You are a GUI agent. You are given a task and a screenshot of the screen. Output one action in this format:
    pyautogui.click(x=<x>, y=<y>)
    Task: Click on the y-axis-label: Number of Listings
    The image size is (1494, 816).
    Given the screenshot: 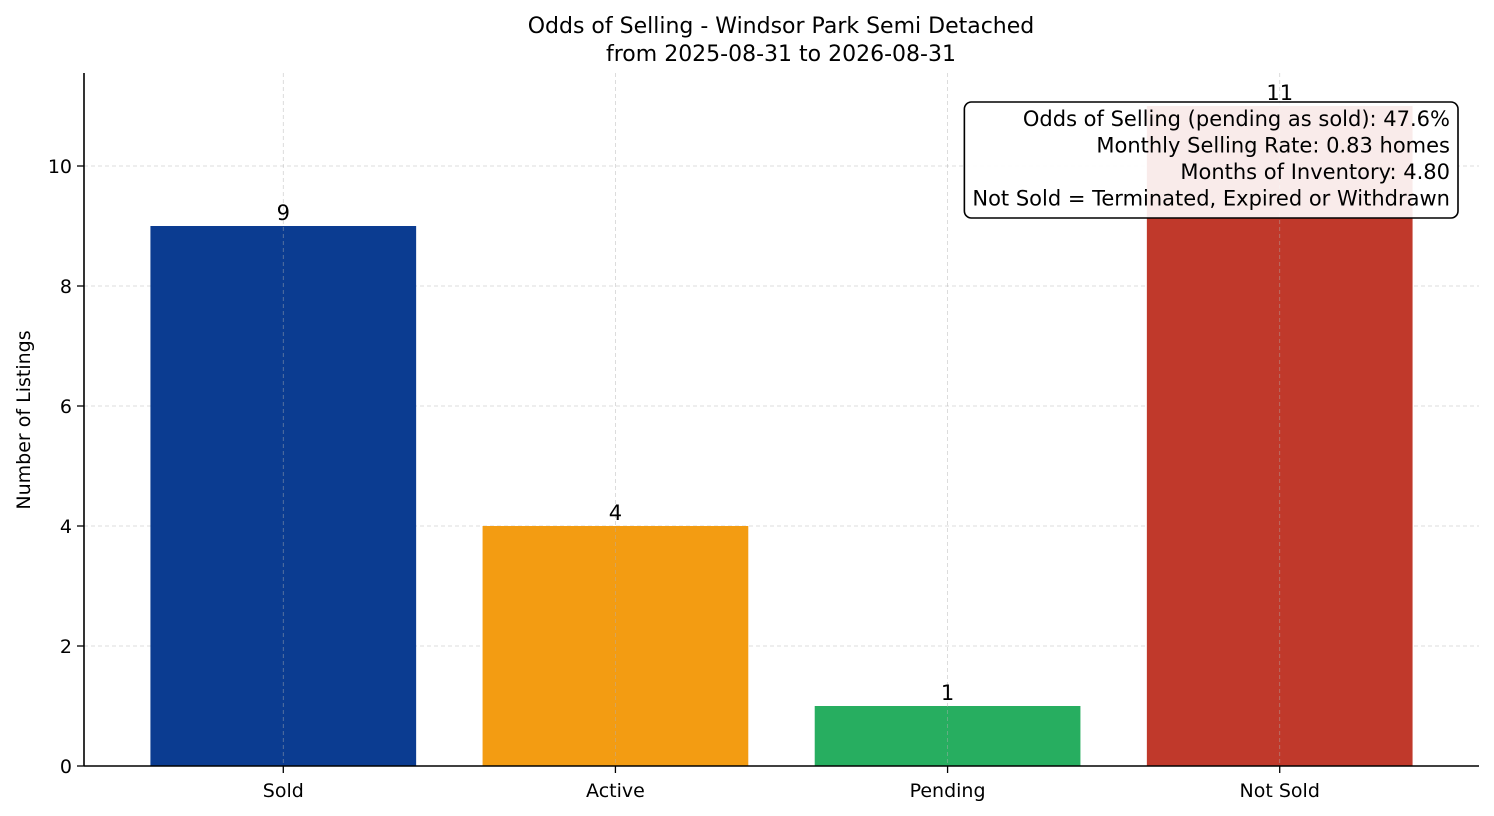 What is the action you would take?
    pyautogui.click(x=24, y=419)
    